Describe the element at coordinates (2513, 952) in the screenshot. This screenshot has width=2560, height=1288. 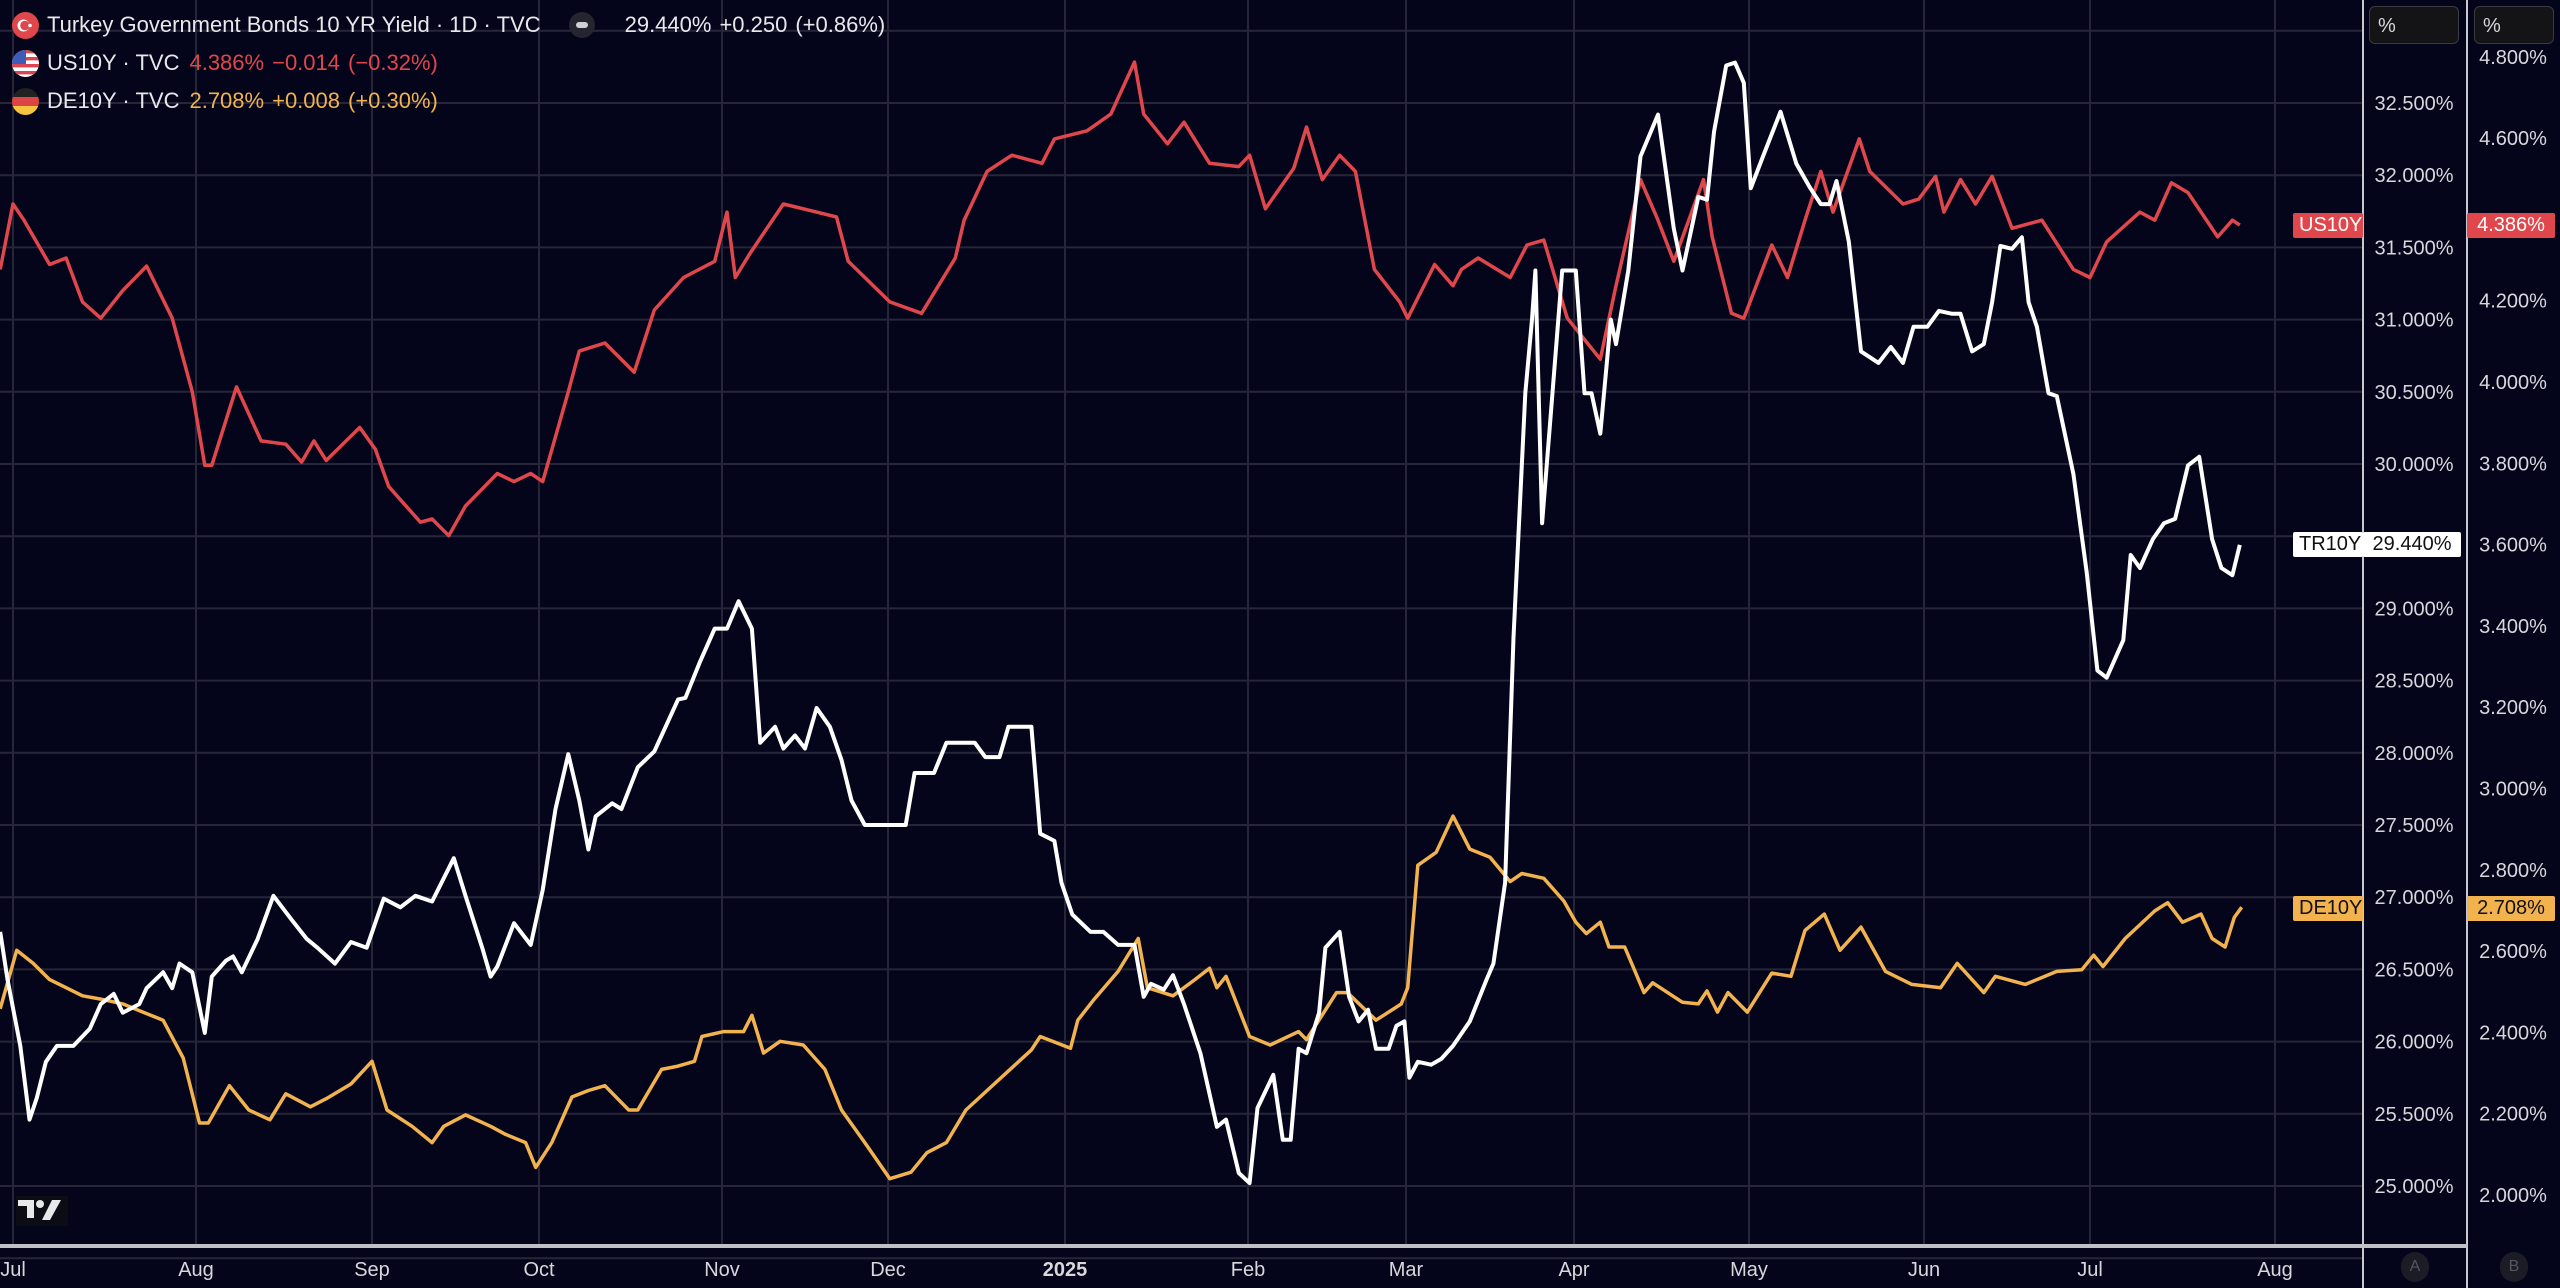
I see `right-axis-tick-label: 2.600%` at that location.